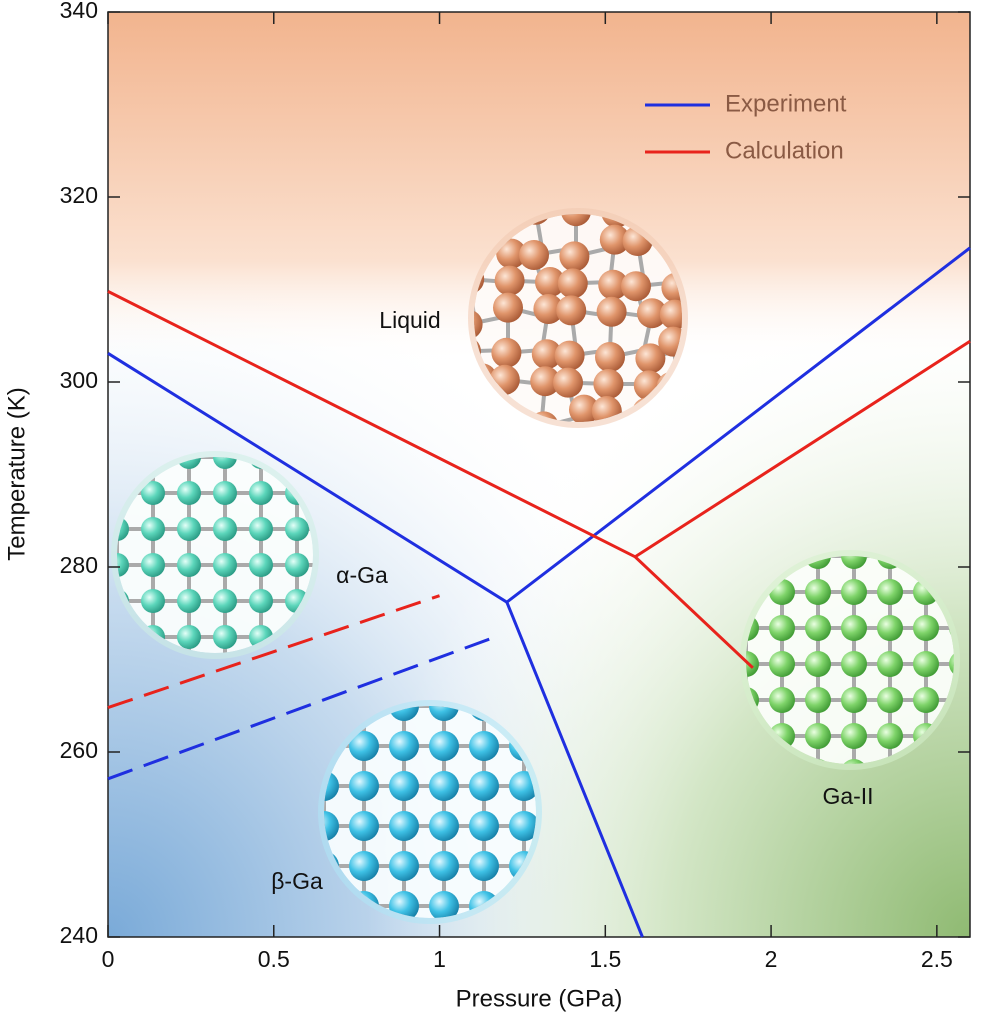  What do you see at coordinates (784, 150) in the screenshot?
I see `legend-label: Calculation` at bounding box center [784, 150].